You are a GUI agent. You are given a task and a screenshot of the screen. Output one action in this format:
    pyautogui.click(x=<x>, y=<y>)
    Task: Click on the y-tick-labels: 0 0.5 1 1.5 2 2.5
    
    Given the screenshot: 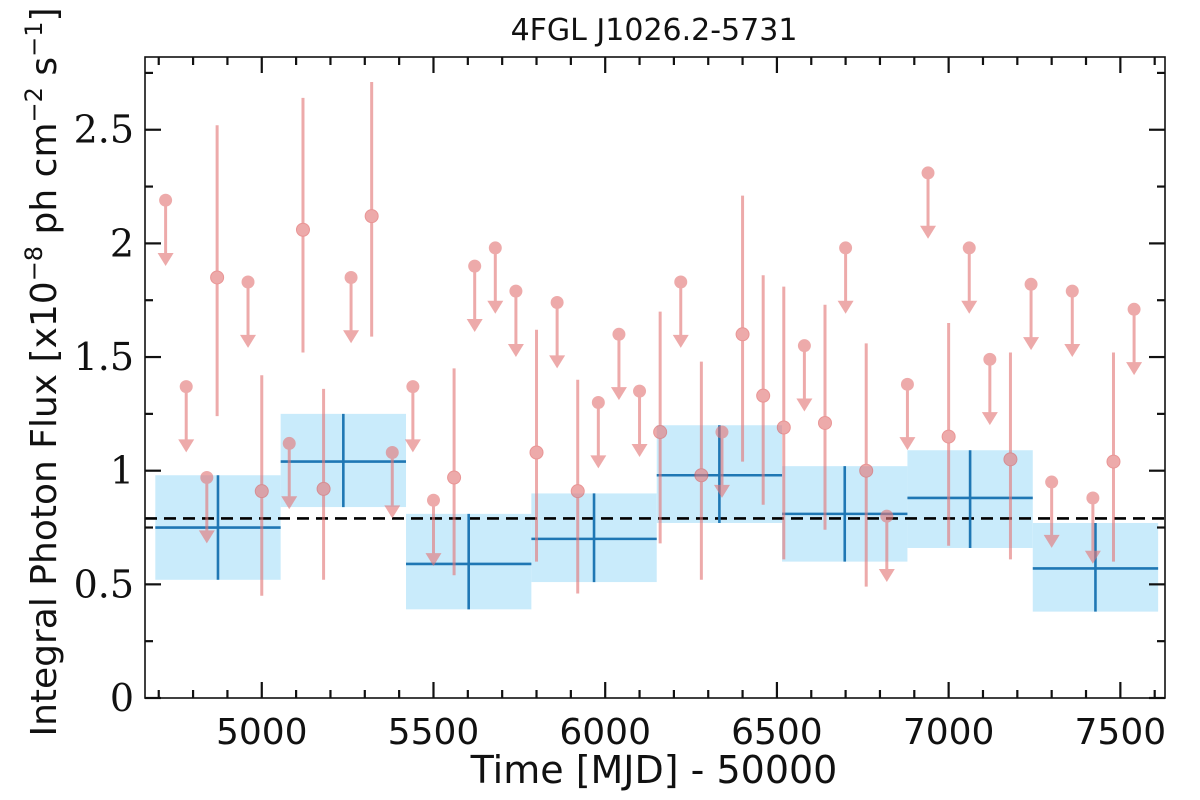 What is the action you would take?
    pyautogui.click(x=104, y=414)
    